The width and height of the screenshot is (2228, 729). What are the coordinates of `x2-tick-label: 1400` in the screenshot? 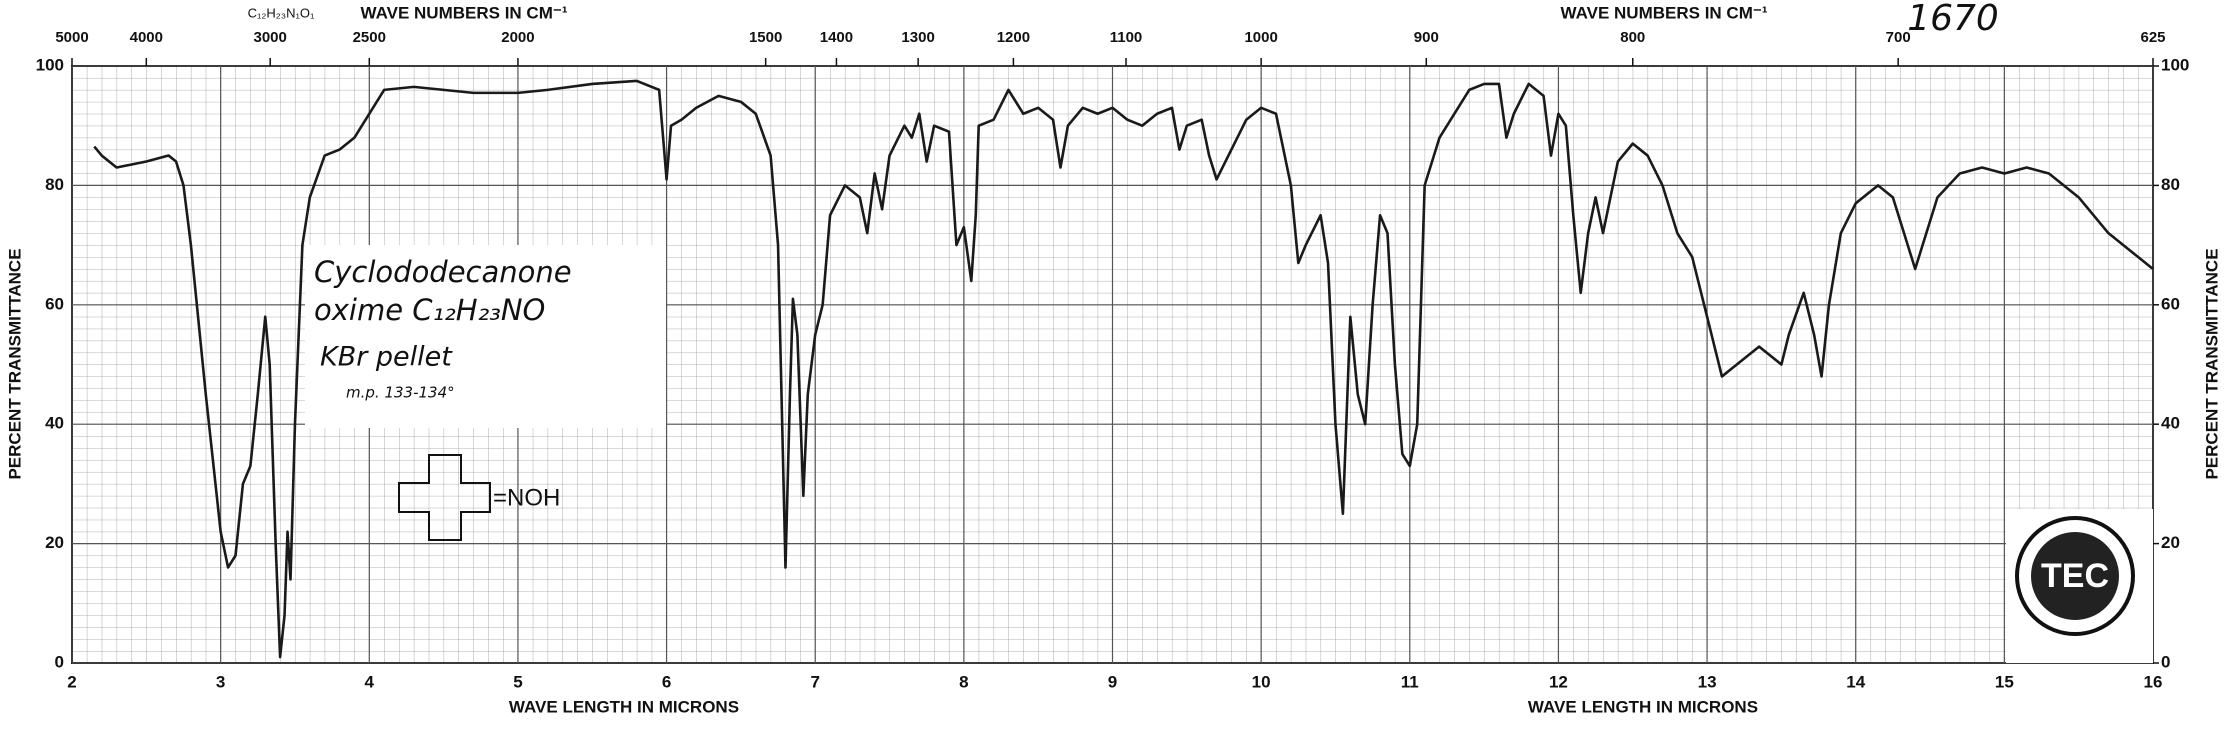 It's located at (836, 37).